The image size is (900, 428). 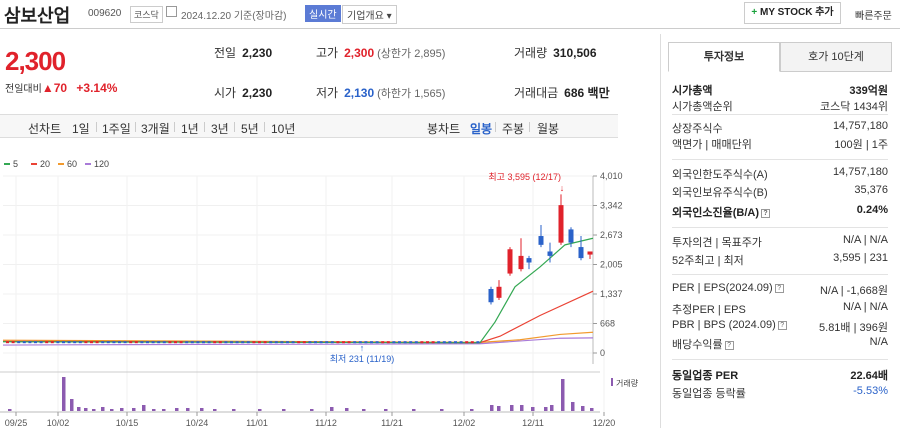 I want to click on high-value: 2,300, so click(x=359, y=53).